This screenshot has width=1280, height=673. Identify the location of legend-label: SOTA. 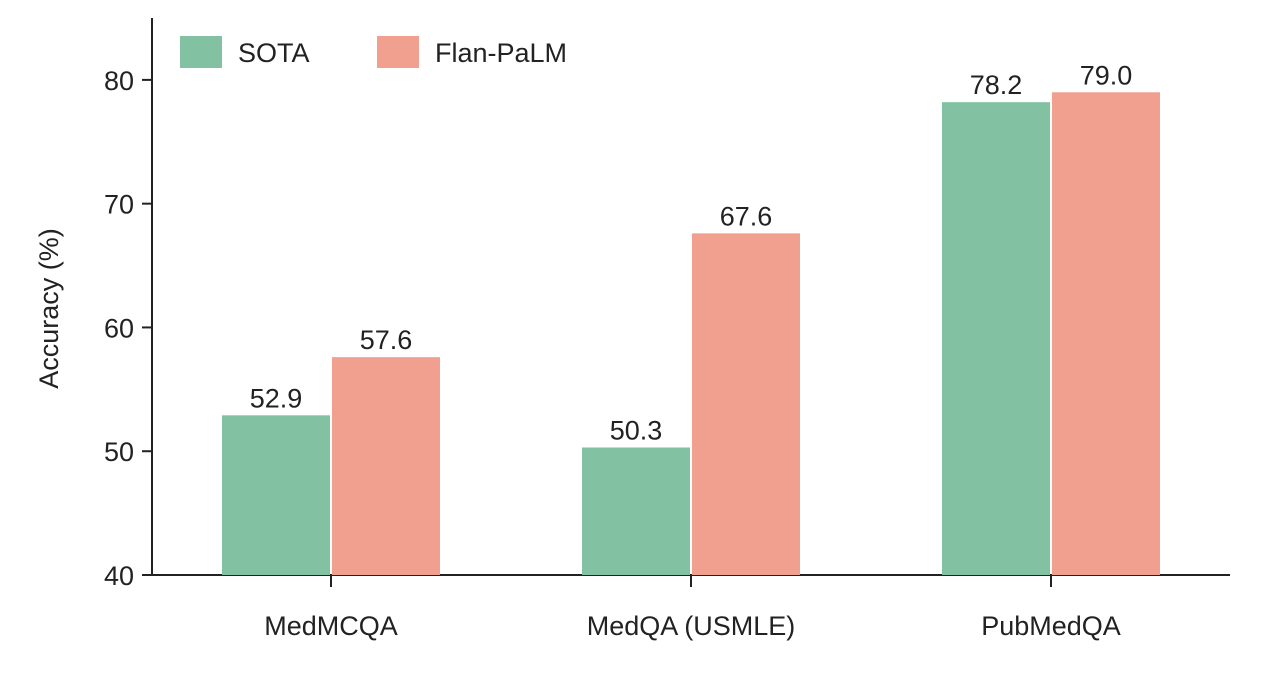
(274, 53).